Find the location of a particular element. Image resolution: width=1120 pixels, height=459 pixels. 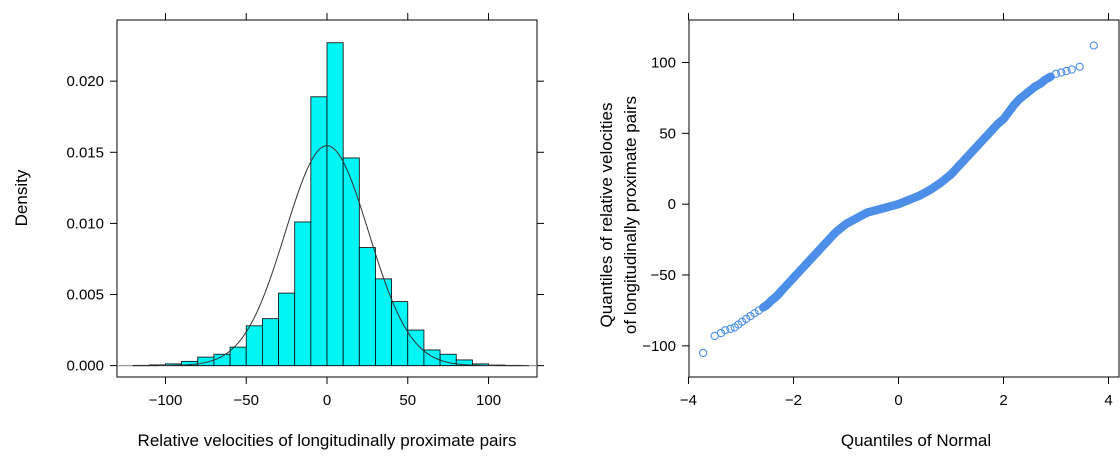

histogram-right-ticks is located at coordinates (540, 223).